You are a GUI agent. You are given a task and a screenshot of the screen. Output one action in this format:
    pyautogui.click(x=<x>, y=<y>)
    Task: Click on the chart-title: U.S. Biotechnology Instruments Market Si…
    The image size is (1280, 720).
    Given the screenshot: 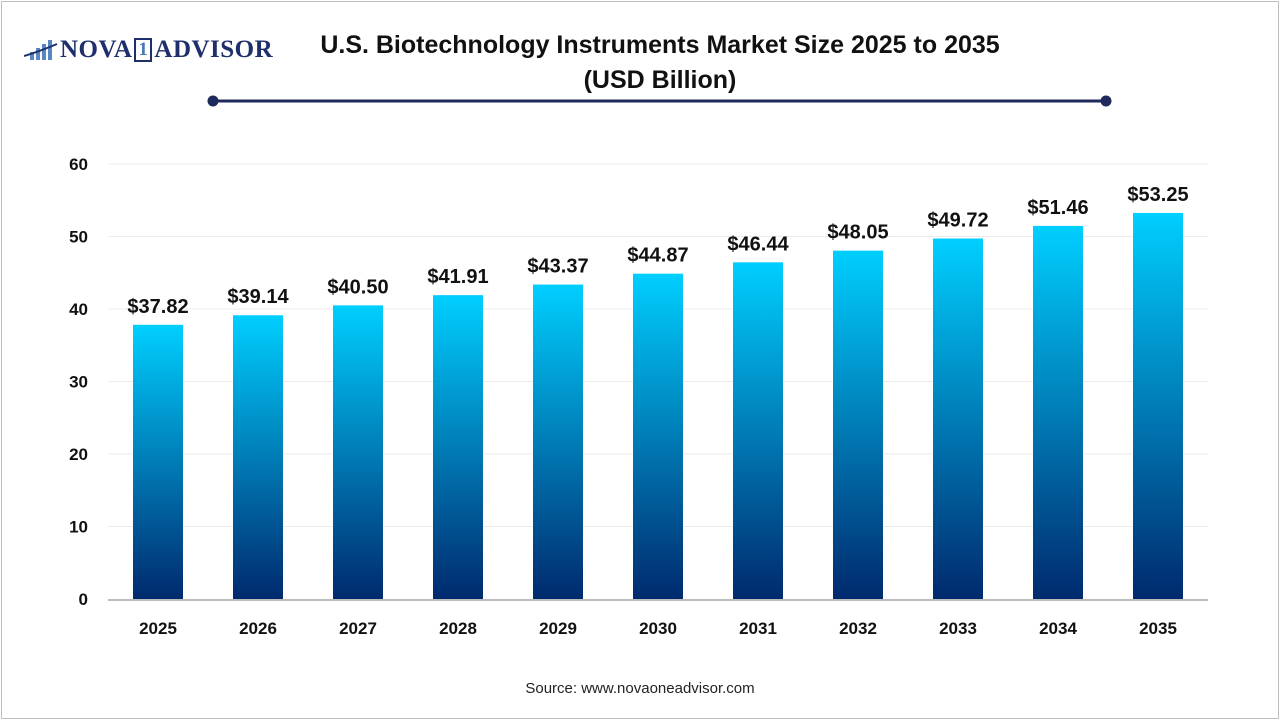 What is the action you would take?
    pyautogui.click(x=660, y=63)
    